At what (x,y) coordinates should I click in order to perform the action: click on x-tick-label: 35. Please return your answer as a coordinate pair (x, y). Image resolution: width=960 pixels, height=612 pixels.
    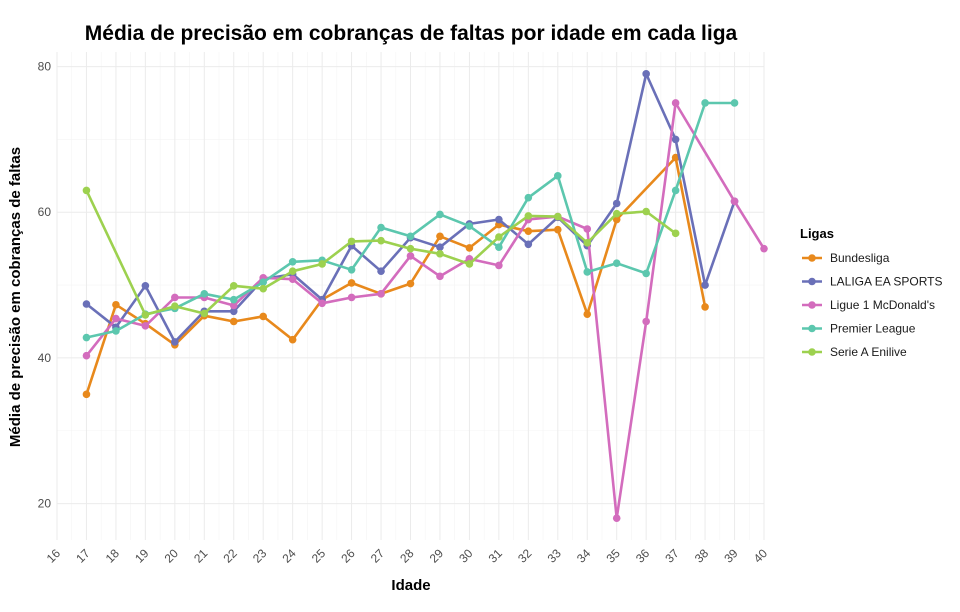
    Looking at the image, I should click on (613, 556).